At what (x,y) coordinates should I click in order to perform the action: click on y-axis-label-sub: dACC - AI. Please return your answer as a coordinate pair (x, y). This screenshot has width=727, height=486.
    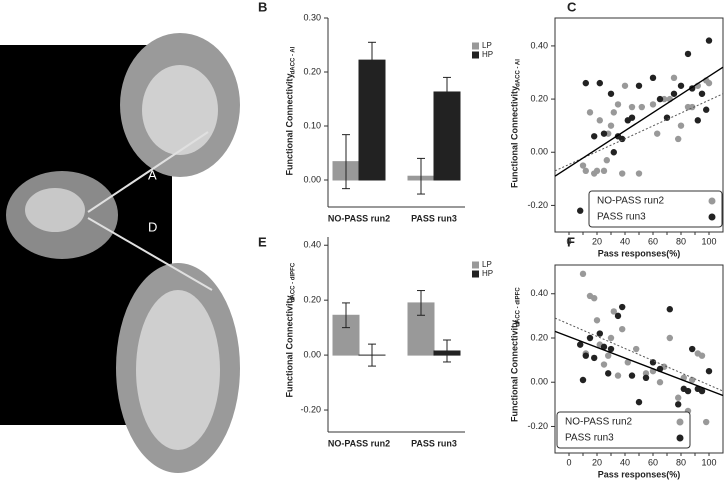
    Looking at the image, I should click on (294, 60).